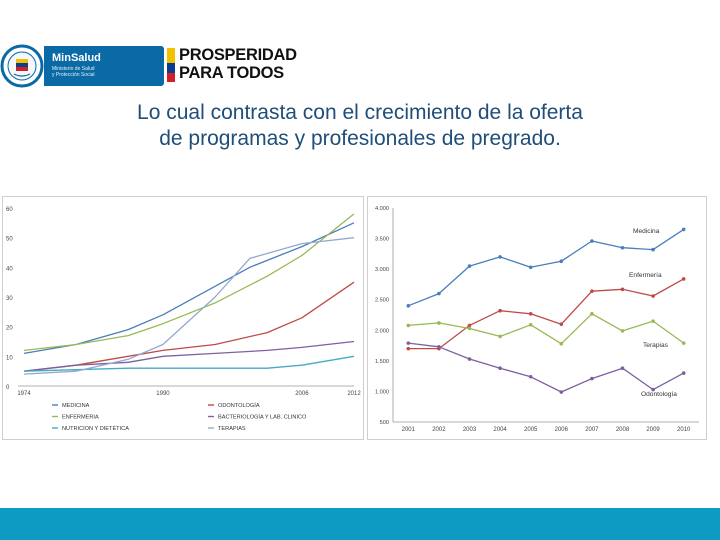  I want to click on y-tick-label: 30, so click(9, 299).